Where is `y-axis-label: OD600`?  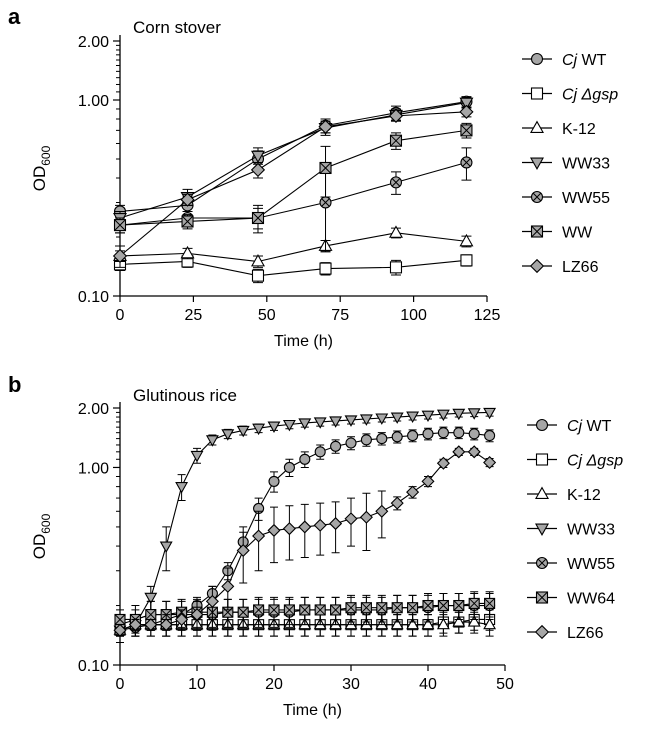 y-axis-label: OD600 is located at coordinates (41, 536).